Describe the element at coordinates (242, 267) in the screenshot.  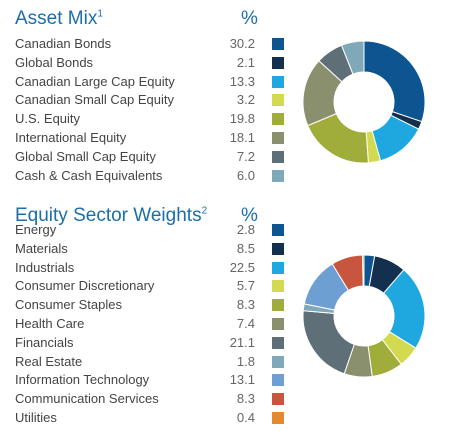
I see `value-label: 22.5` at that location.